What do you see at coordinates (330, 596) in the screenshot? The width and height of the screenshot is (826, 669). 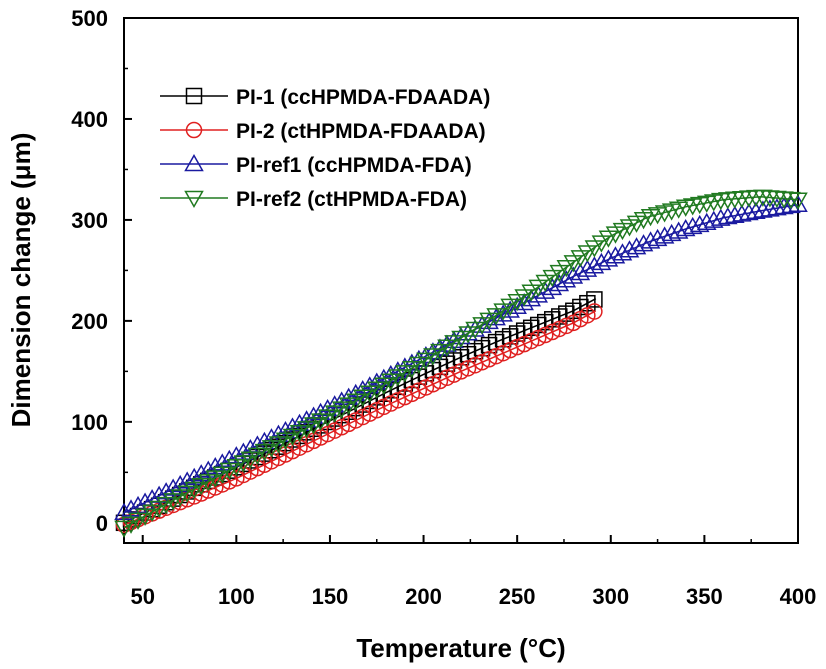 I see `x-tick-label: 150` at bounding box center [330, 596].